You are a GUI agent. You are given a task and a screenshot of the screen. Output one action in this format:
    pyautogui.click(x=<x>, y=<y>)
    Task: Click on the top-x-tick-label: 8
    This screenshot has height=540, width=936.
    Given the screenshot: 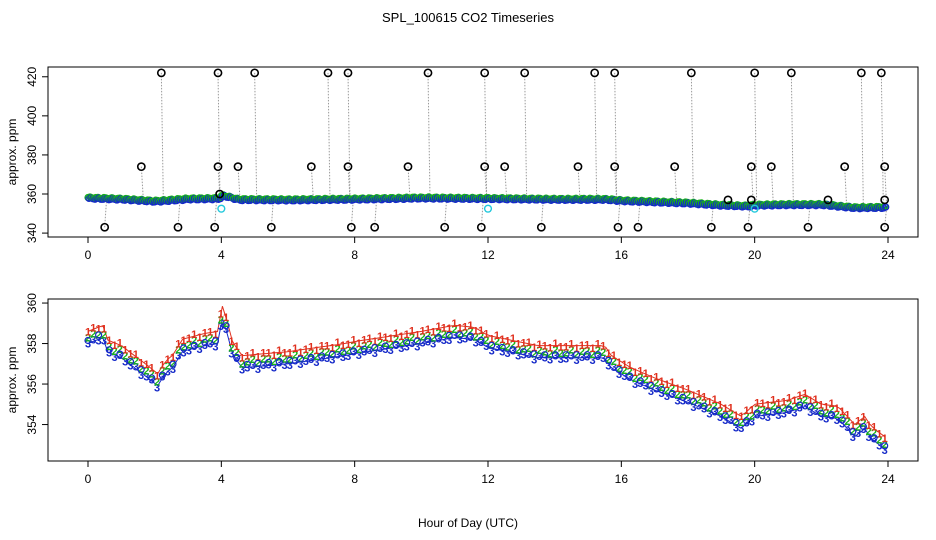 What is the action you would take?
    pyautogui.click(x=354, y=255)
    